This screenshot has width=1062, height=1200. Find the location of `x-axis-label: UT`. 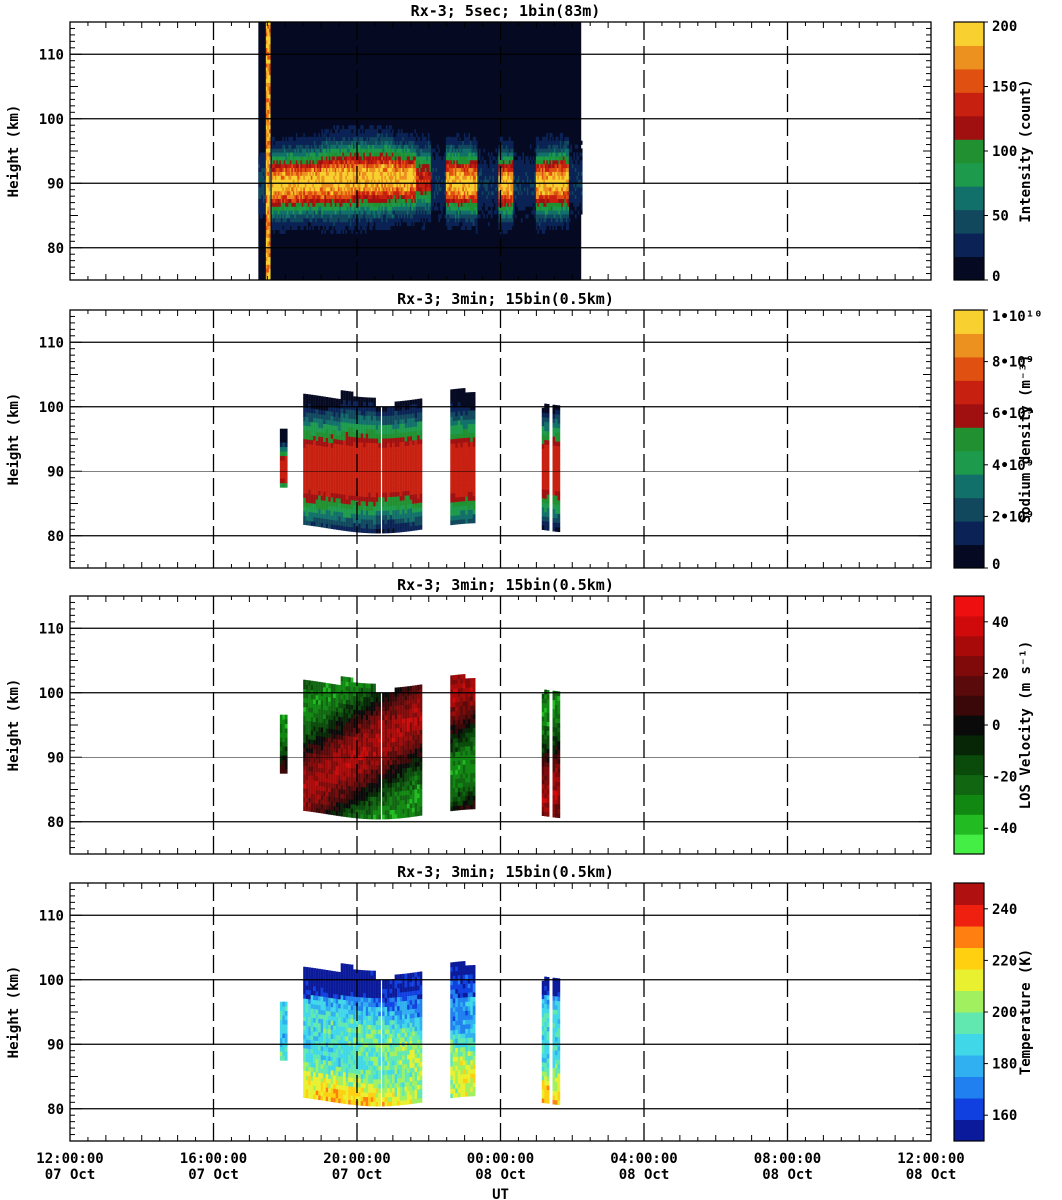

x-axis-label: UT is located at coordinates (500, 1193).